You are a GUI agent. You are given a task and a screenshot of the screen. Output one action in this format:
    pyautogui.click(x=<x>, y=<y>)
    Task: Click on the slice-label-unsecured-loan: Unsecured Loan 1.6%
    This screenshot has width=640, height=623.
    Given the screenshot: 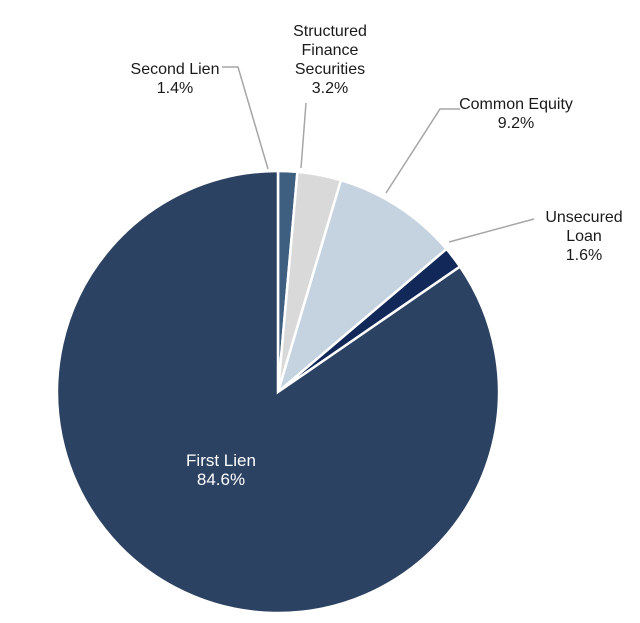 What is the action you would take?
    pyautogui.click(x=583, y=236)
    